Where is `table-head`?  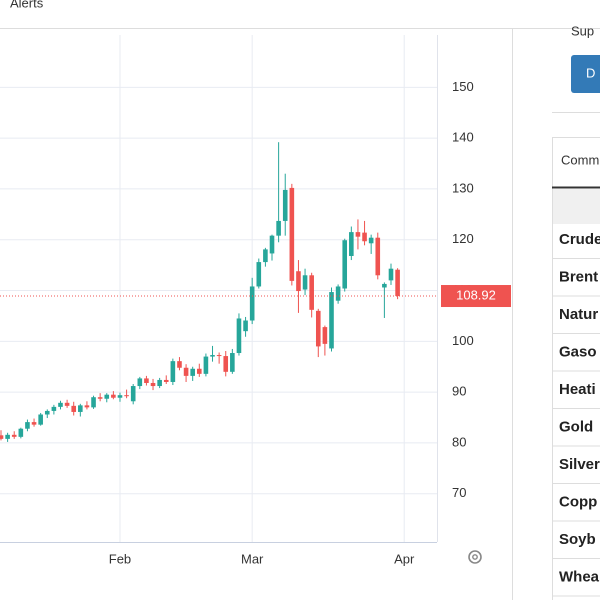 table-head is located at coordinates (576, 206).